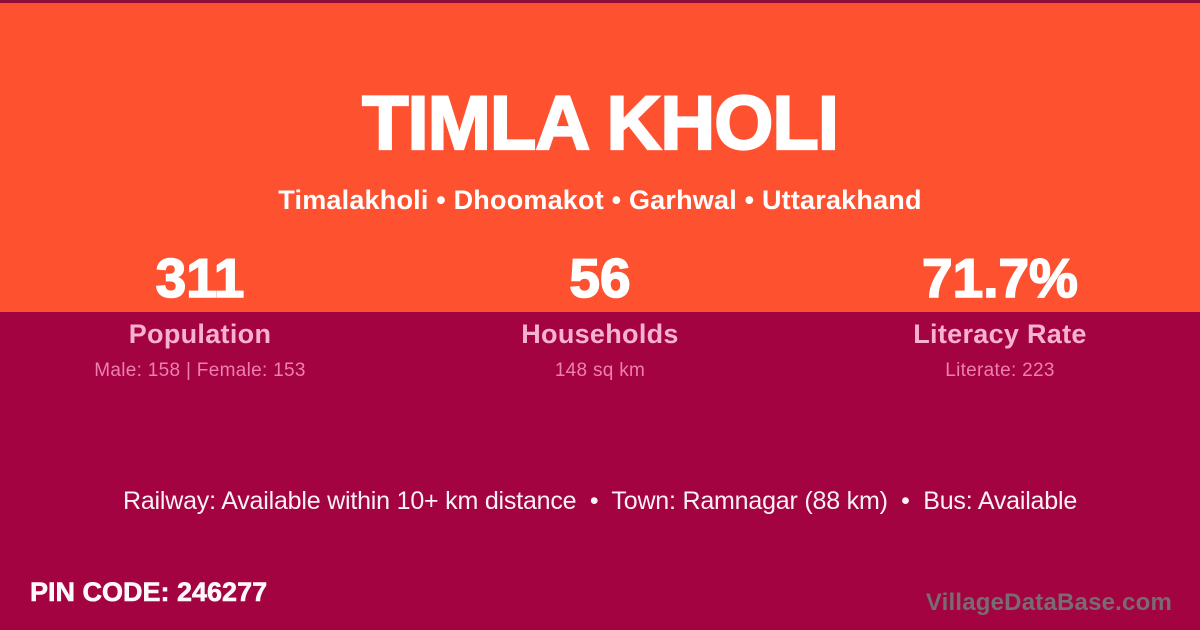 Image resolution: width=1200 pixels, height=630 pixels. I want to click on pin-code-text: PIN CODE: 246277, so click(149, 592).